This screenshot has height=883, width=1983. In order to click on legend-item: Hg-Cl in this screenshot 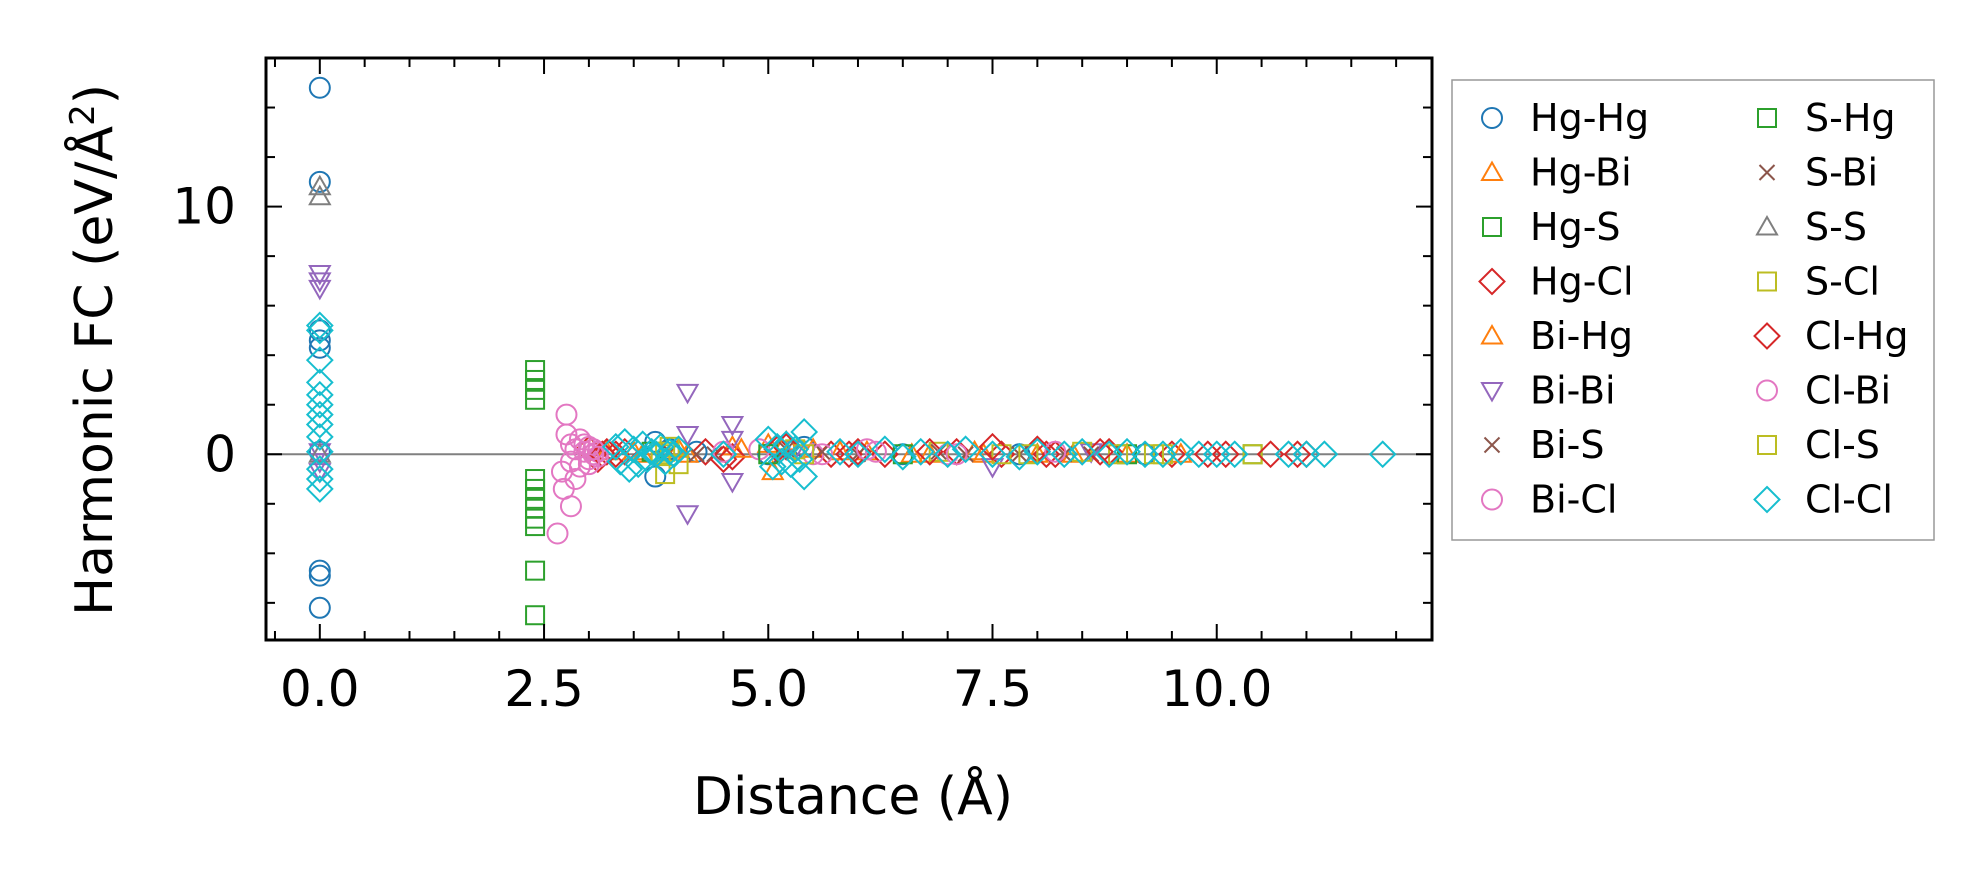, I will do `click(1556, 282)`.